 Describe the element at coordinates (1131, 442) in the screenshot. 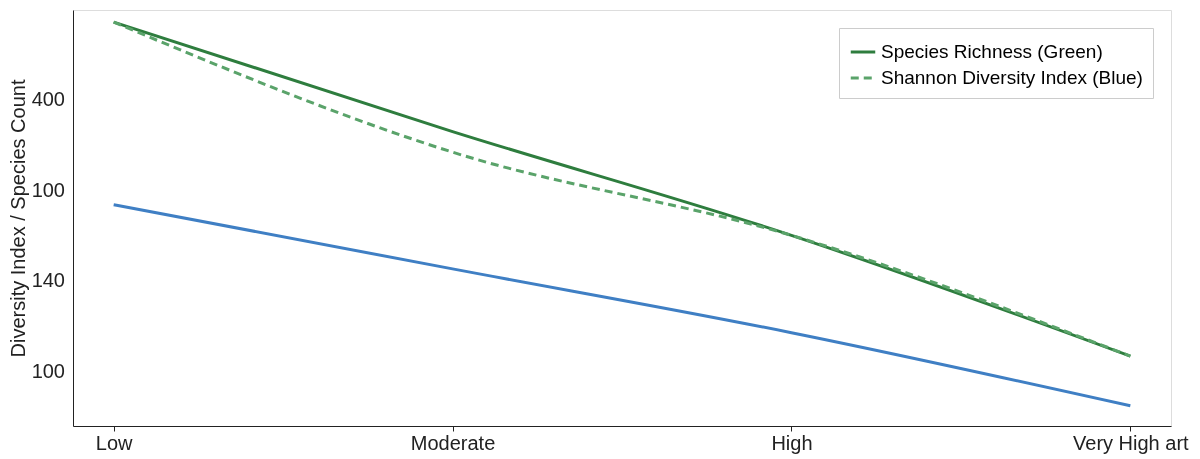

I see `x-tick-label: Very High art` at that location.